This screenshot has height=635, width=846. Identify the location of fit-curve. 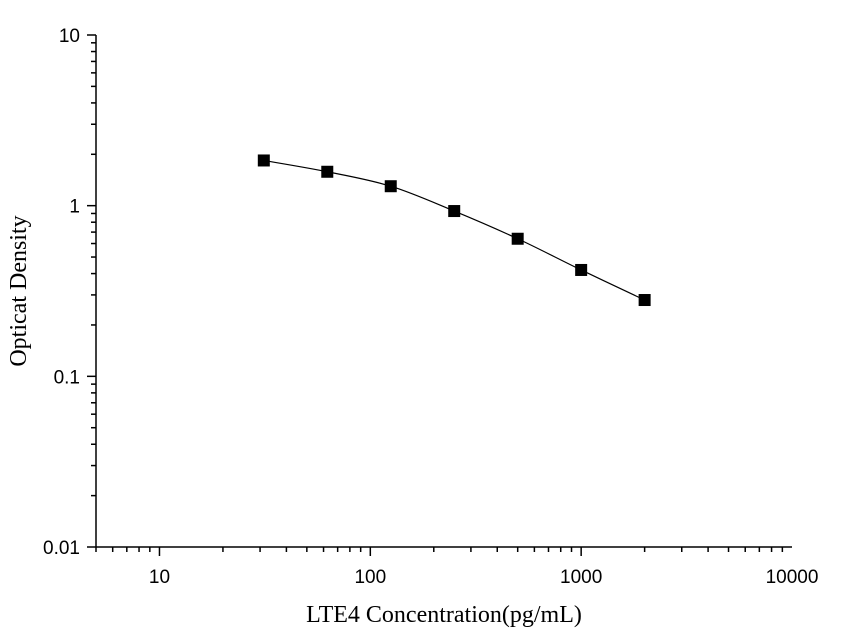
(454, 230).